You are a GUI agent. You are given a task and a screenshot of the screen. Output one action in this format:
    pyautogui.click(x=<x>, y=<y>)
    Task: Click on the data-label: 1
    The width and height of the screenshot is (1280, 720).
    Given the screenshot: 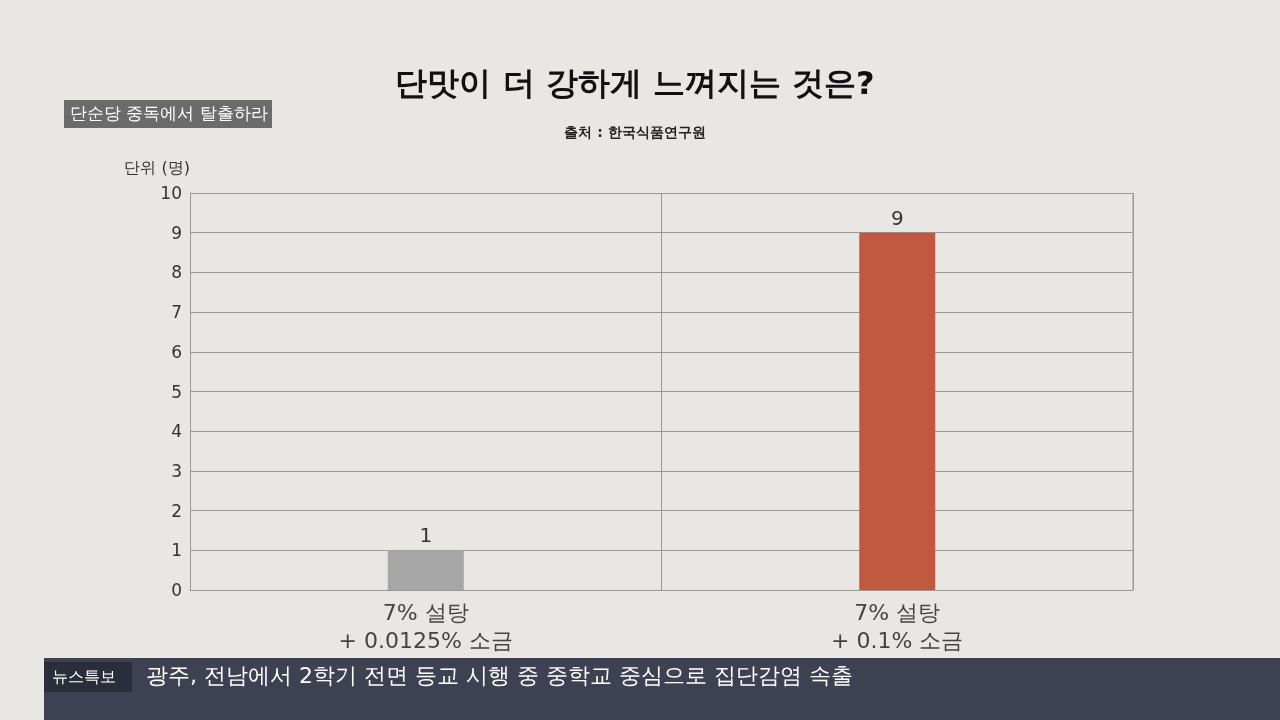 What is the action you would take?
    pyautogui.click(x=426, y=535)
    